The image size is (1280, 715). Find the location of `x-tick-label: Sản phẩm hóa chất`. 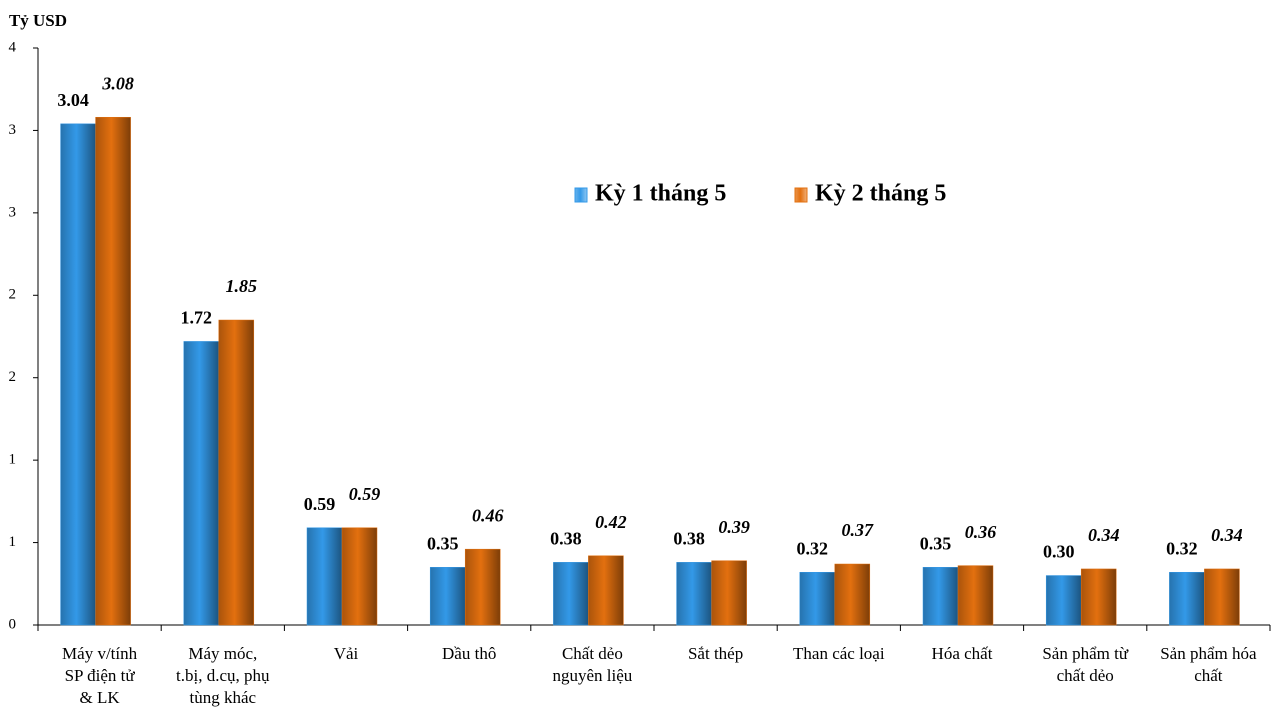

x-tick-label: Sản phẩm hóa chất is located at coordinates (1208, 664).